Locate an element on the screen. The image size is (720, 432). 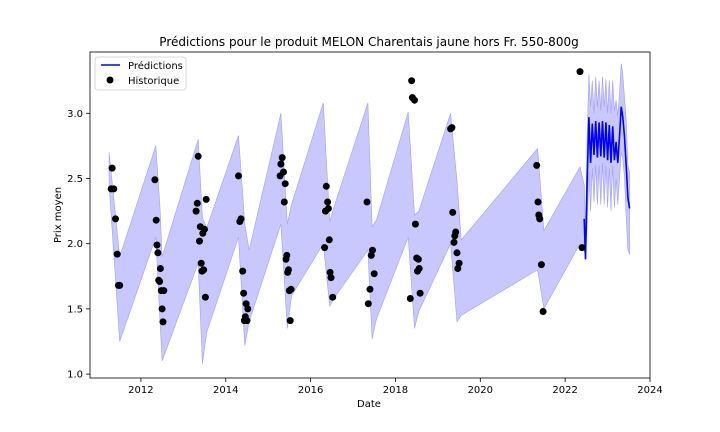
legend-history-swatch is located at coordinates (110, 80).